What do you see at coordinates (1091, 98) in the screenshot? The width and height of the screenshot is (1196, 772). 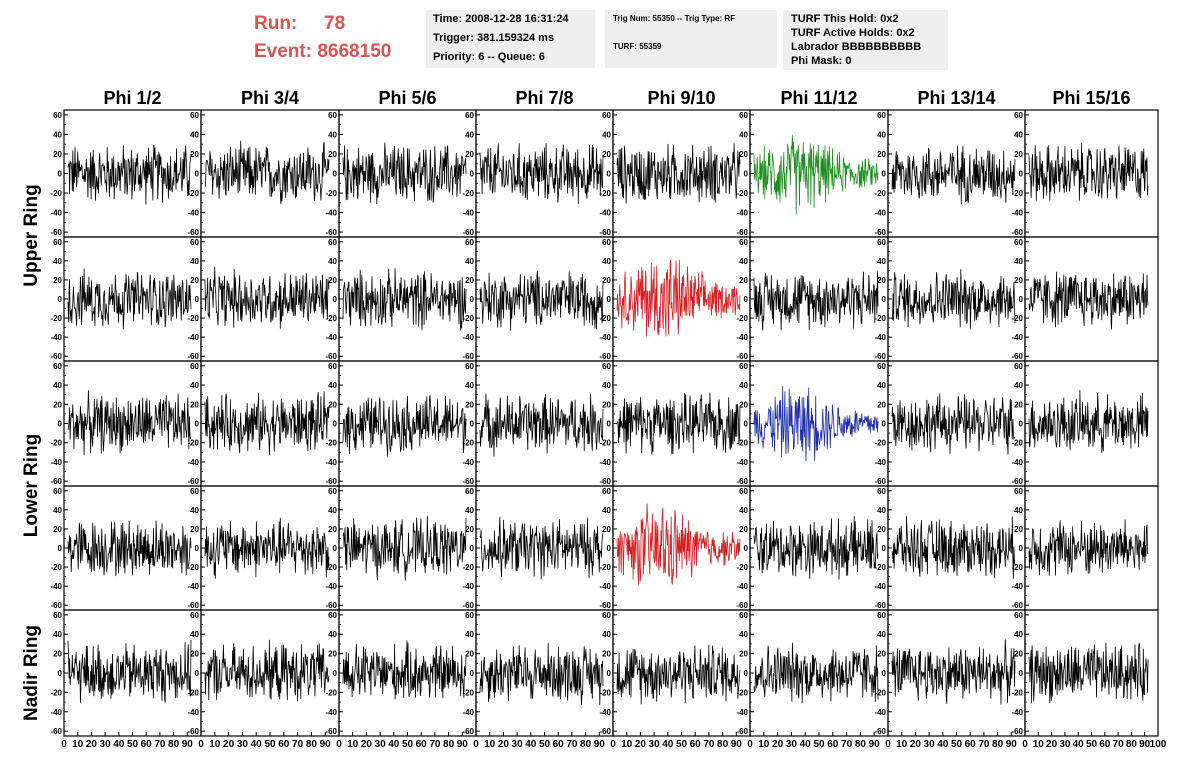 I see `column-heading: Phi 15/16` at bounding box center [1091, 98].